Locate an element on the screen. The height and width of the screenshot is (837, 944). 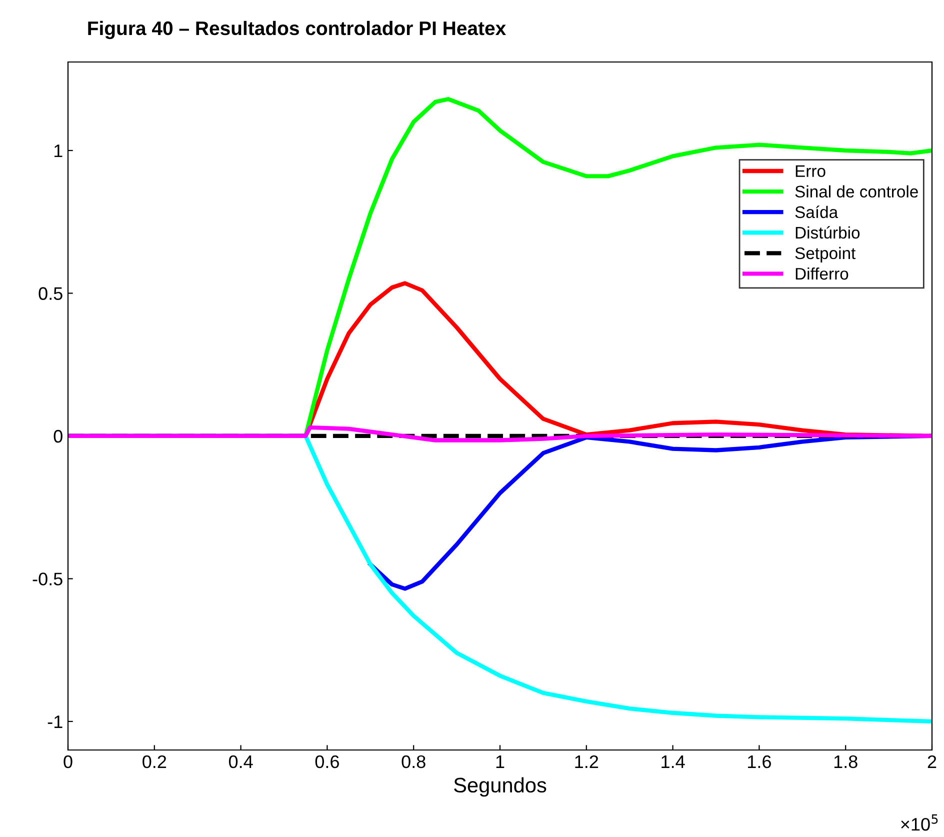
text: ×10$^{5}$ is located at coordinates (919, 822).